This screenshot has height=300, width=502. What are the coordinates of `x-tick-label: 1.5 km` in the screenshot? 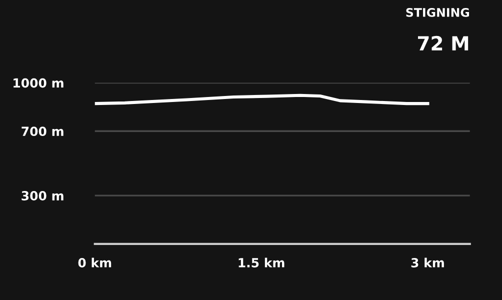 It's located at (261, 263).